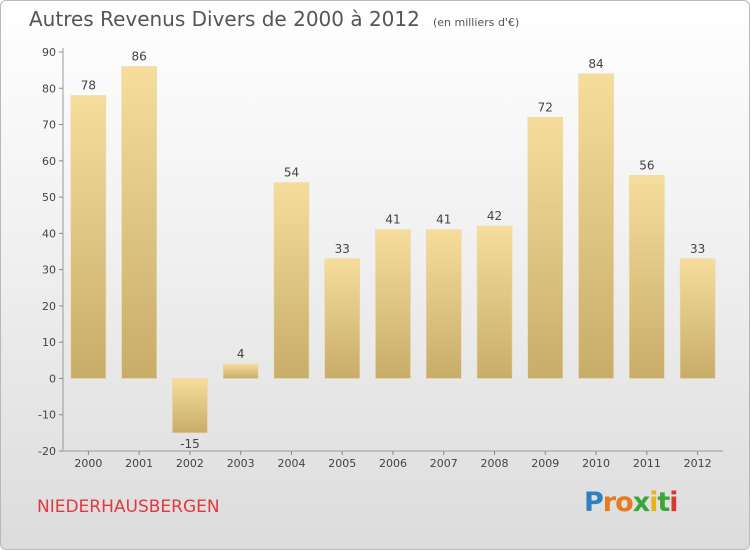 The width and height of the screenshot is (750, 550). I want to click on logo-letter: r, so click(609, 502).